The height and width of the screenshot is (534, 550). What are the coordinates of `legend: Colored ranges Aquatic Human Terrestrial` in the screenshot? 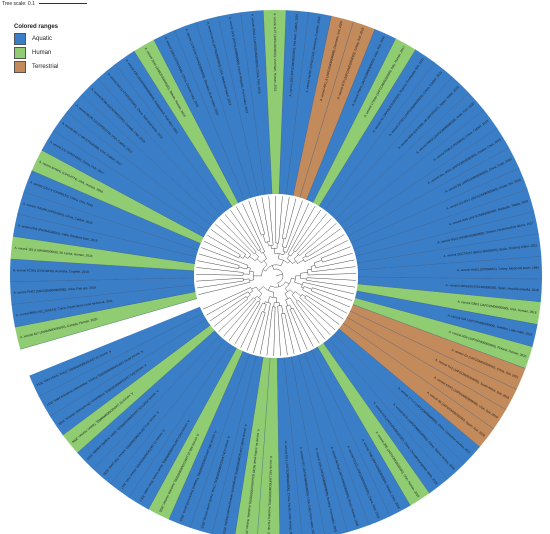 It's located at (36, 49).